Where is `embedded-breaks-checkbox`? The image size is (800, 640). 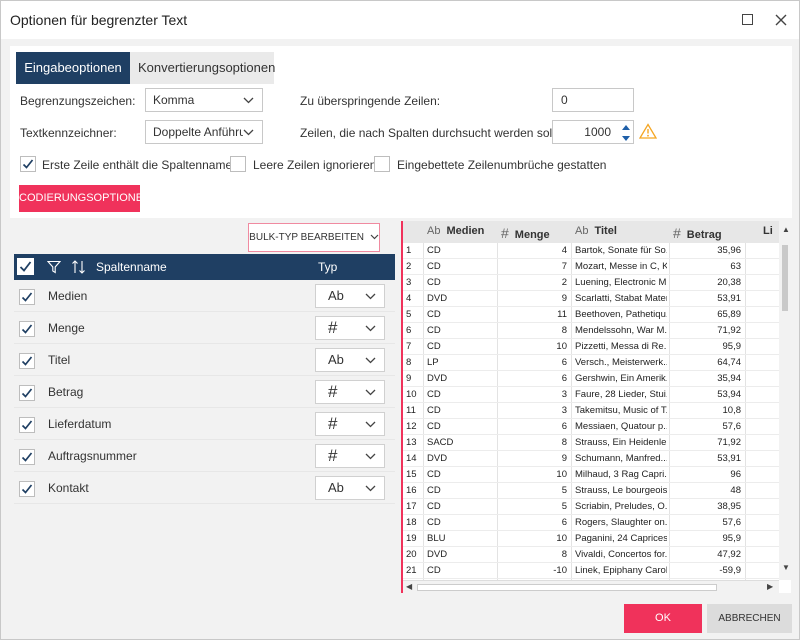
embedded-breaks-checkbox is located at coordinates (382, 164).